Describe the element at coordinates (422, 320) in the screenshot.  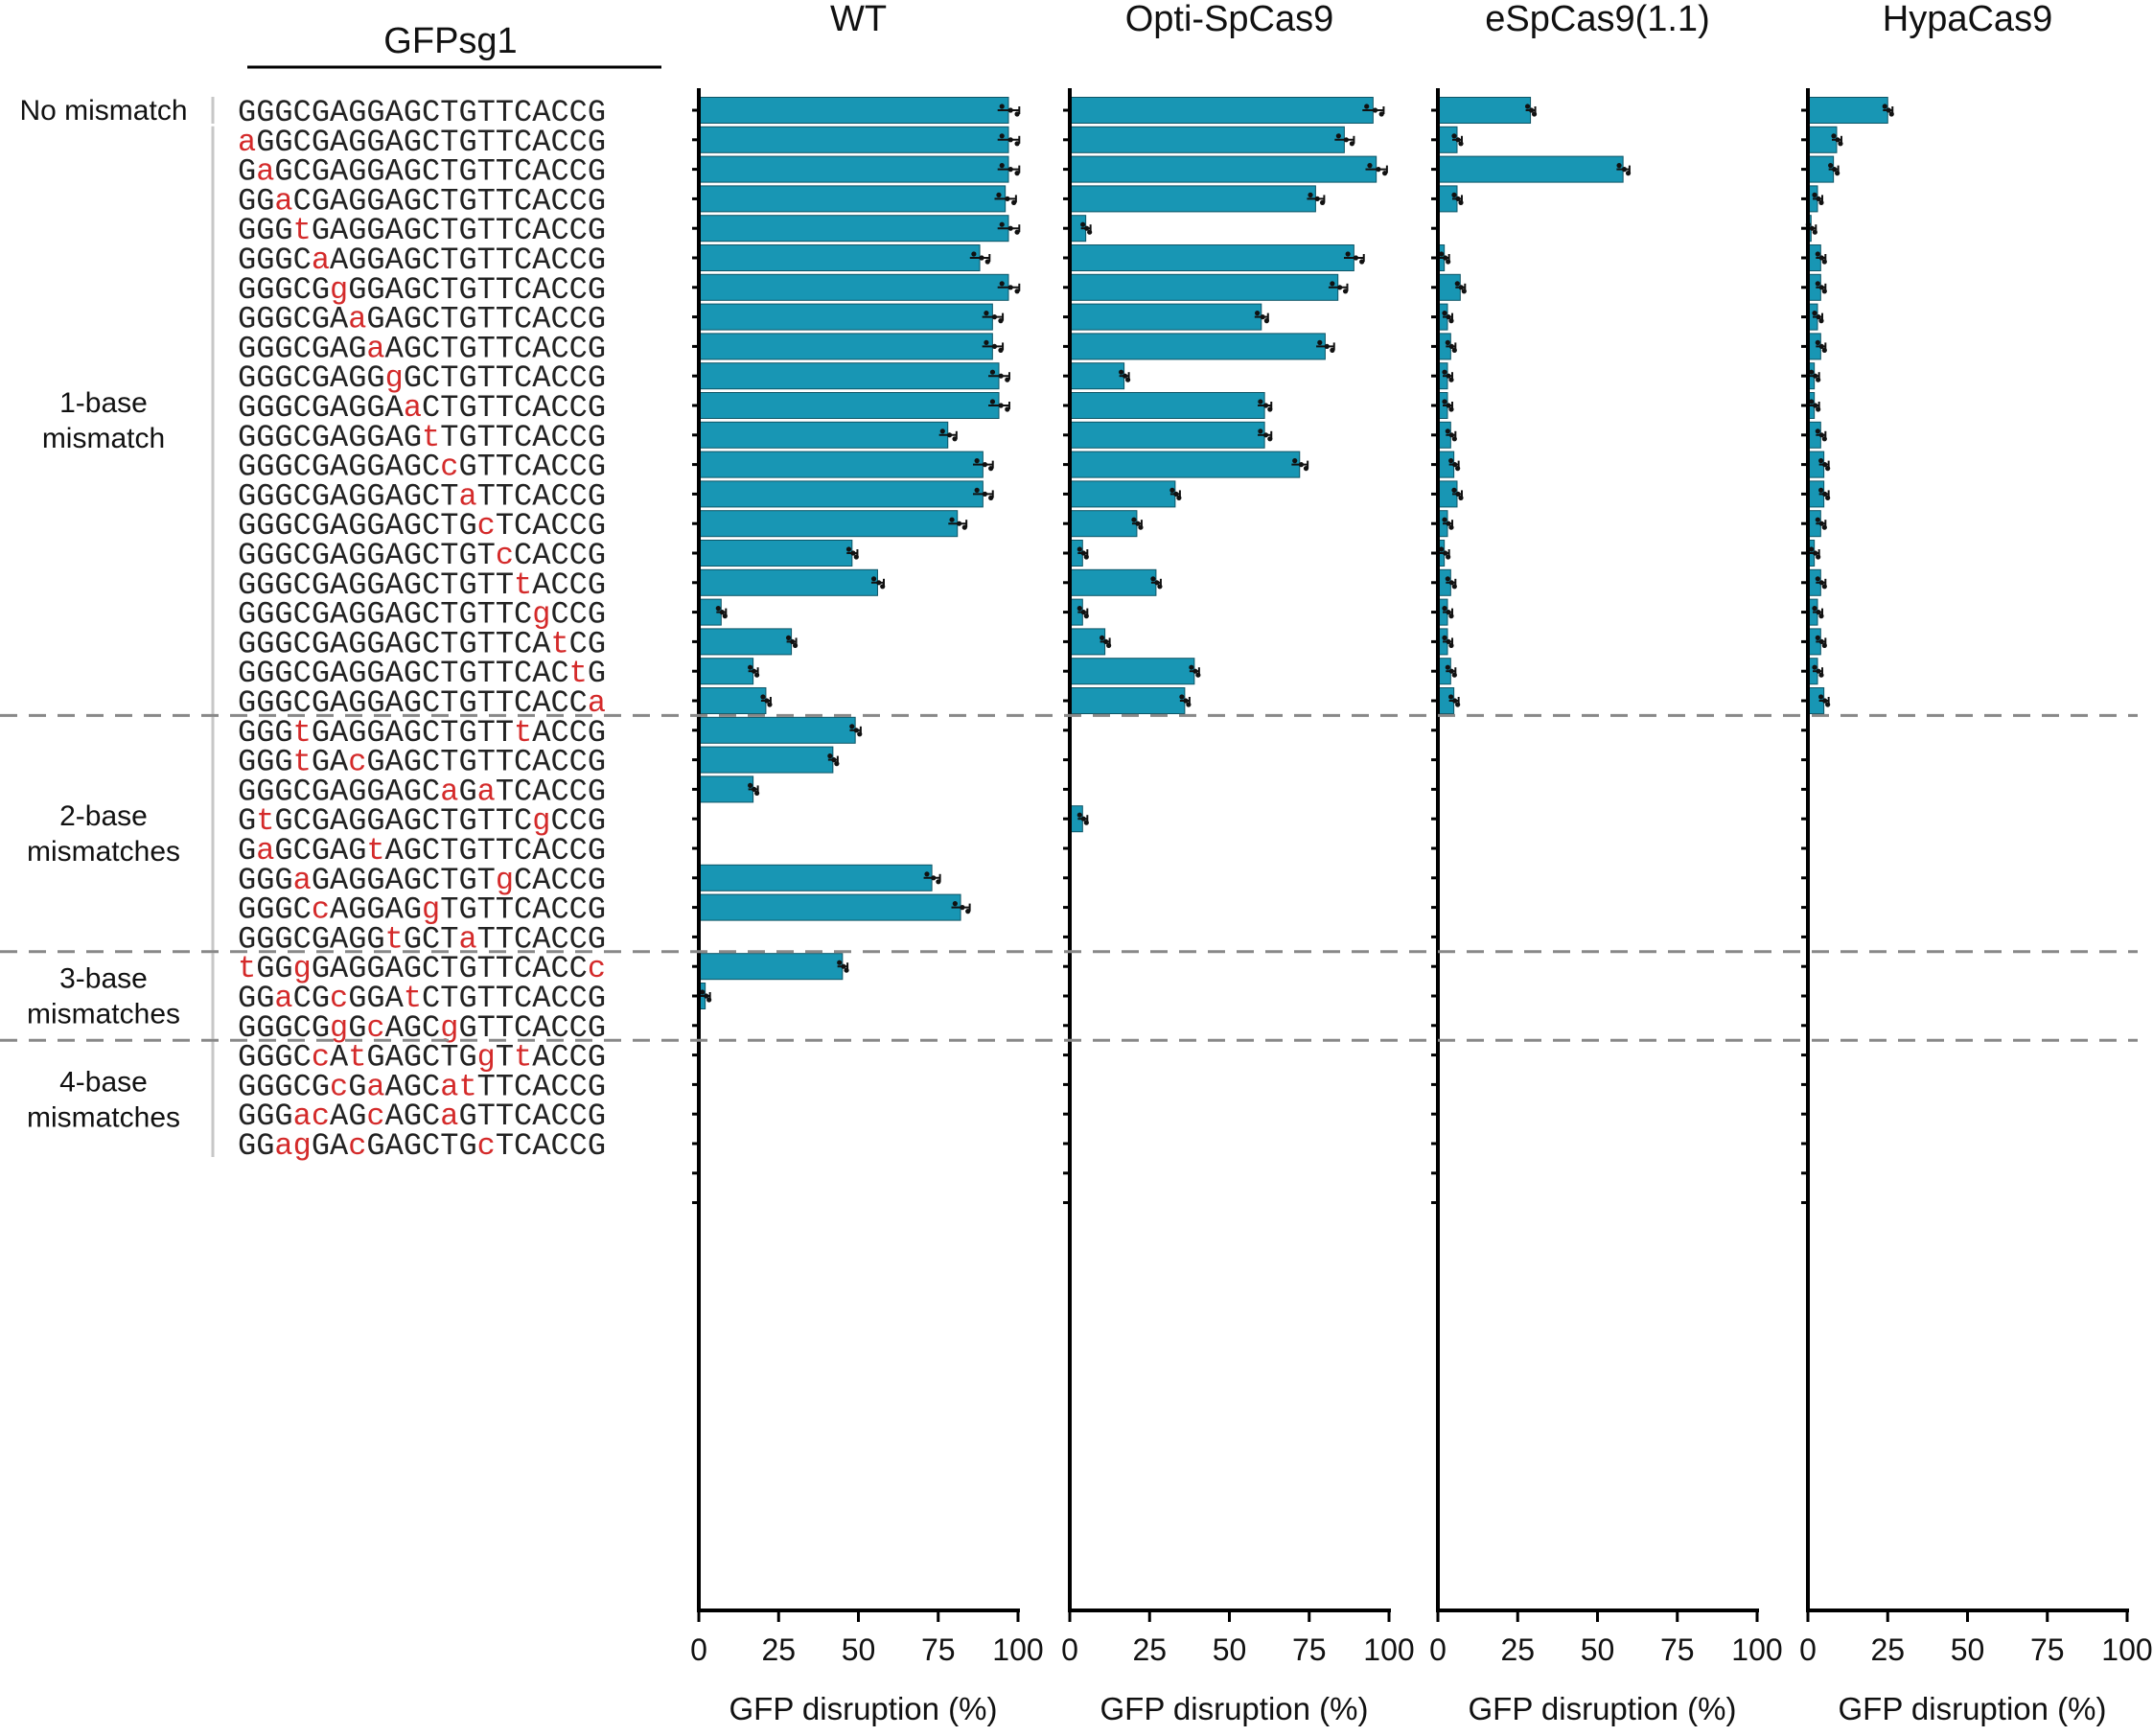
I see `sequence-label: GGGCGAaGAGCTGTTCACCG` at that location.